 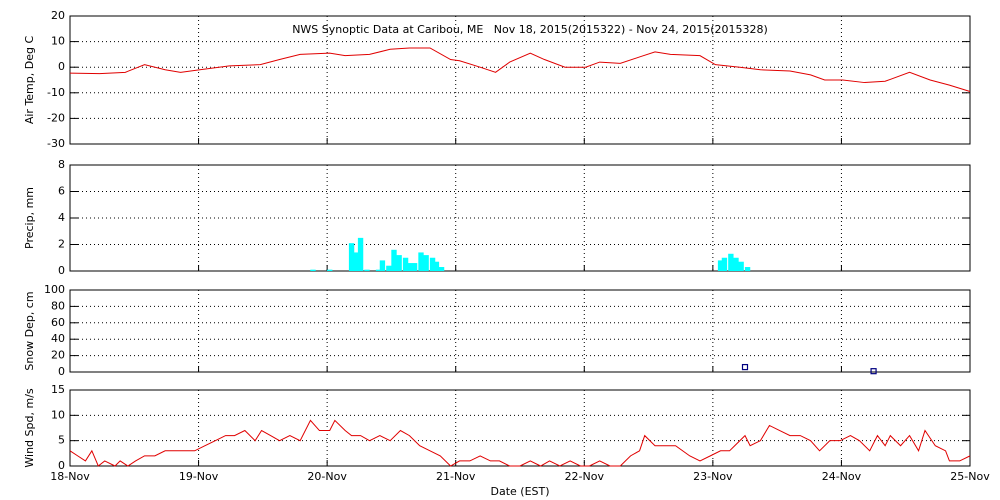 What do you see at coordinates (58, 389) in the screenshot?
I see `y-tick-label: 15` at bounding box center [58, 389].